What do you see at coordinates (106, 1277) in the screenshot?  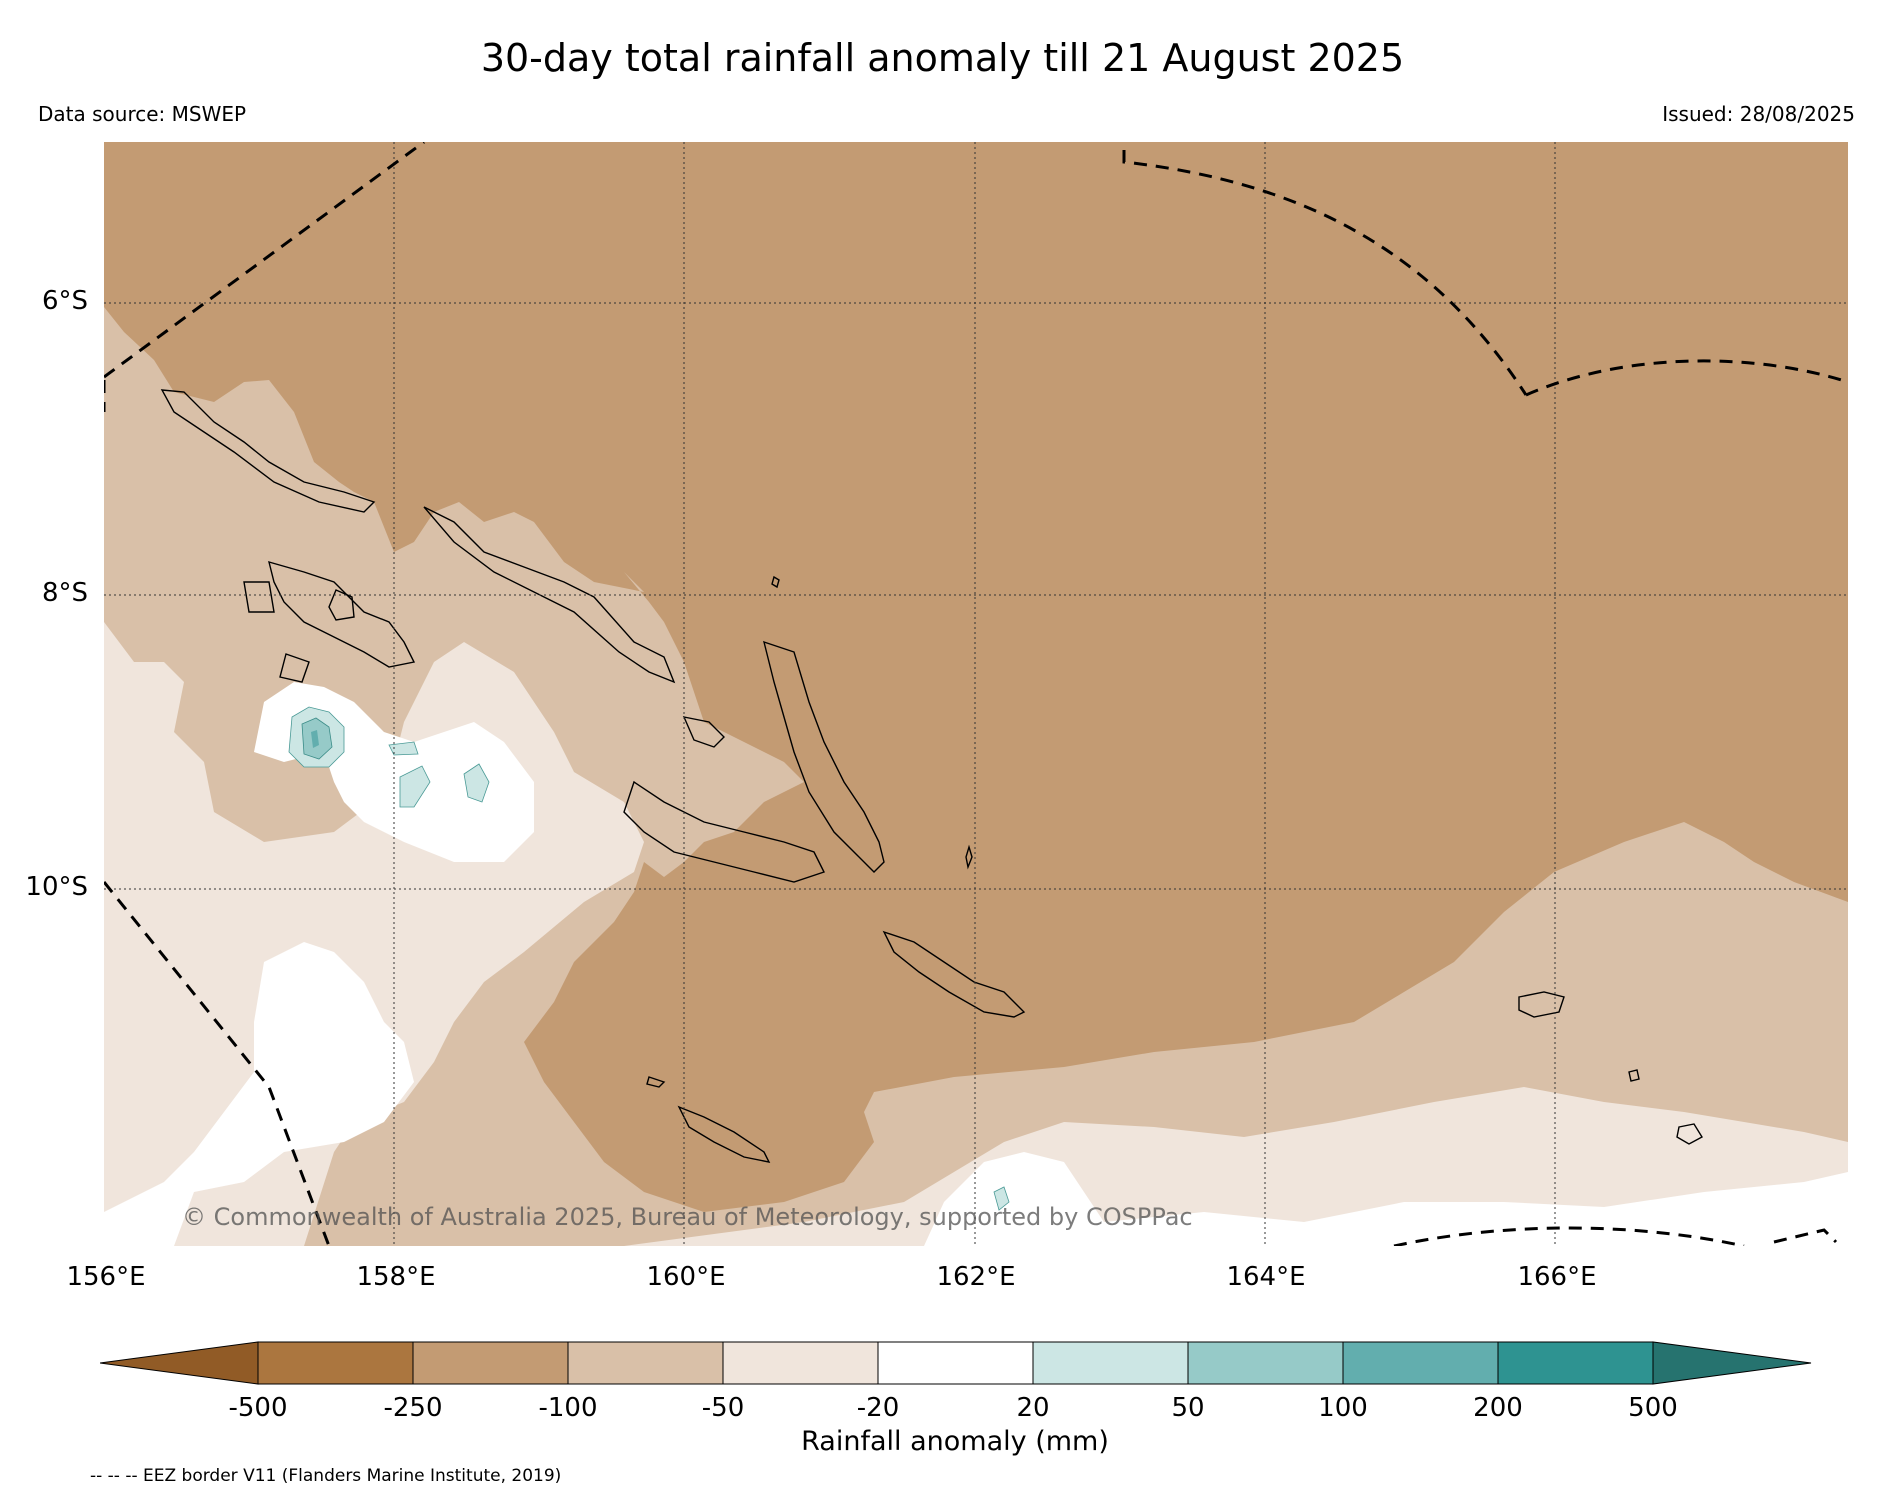 I see `lon-label-156e: 156°E` at bounding box center [106, 1277].